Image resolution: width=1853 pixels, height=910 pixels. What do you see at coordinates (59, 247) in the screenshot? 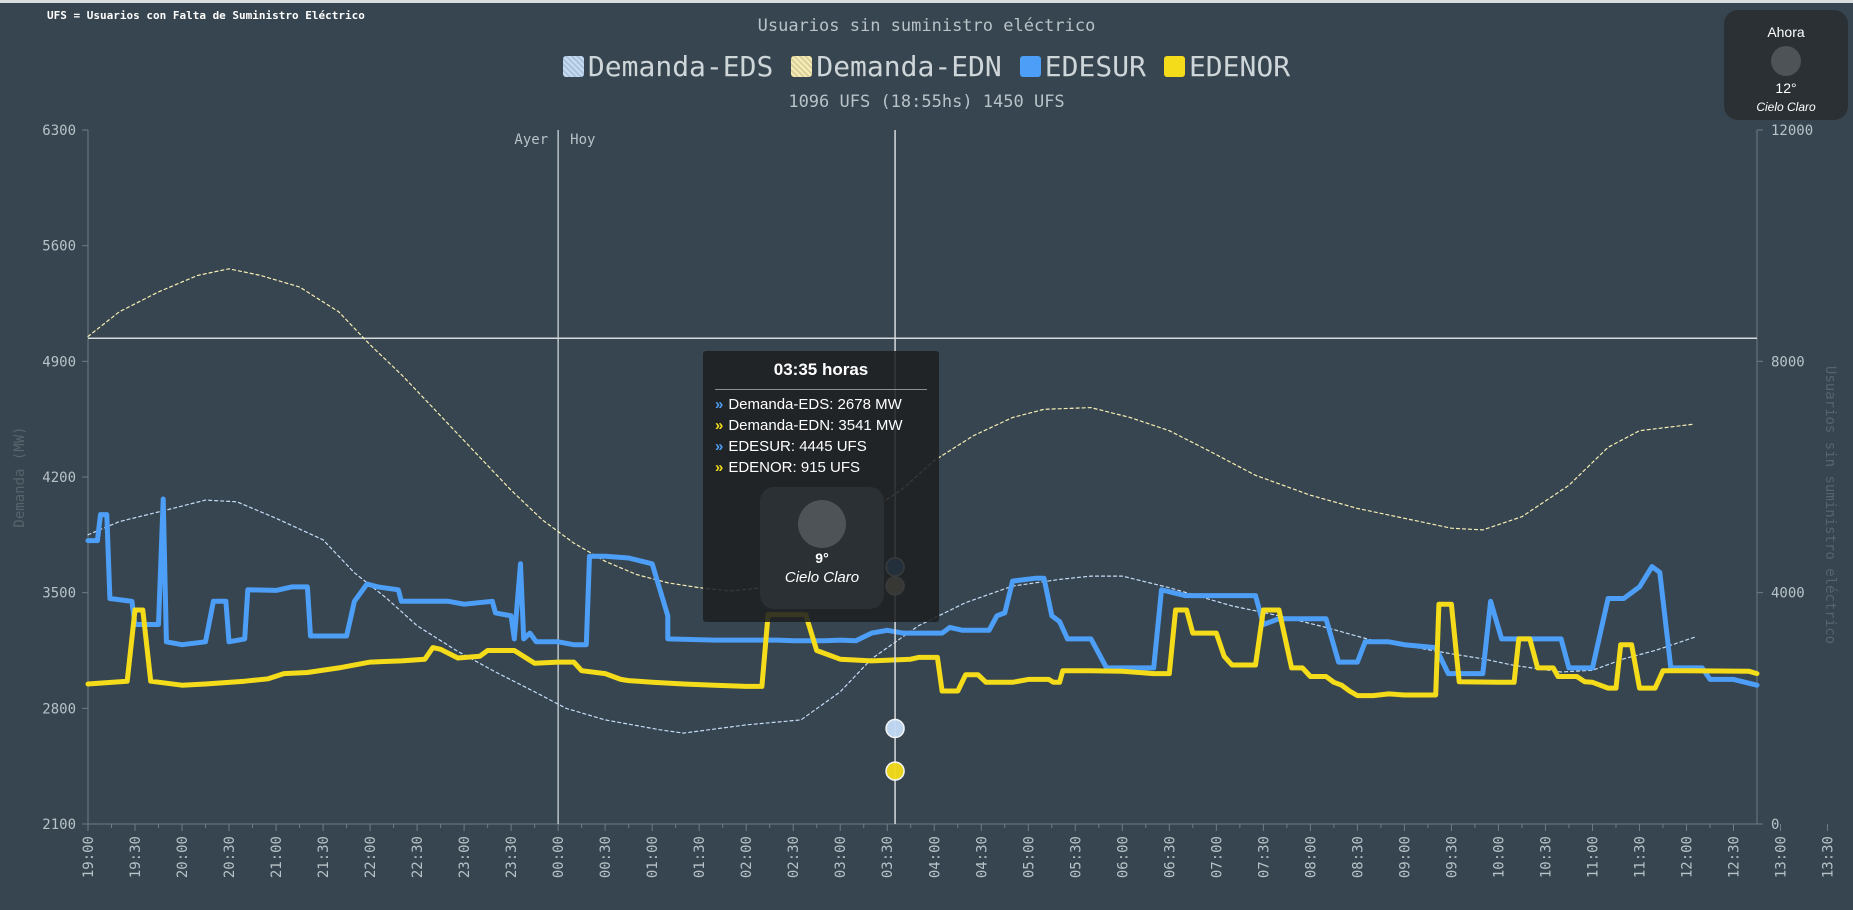
I see `y-tick-label: 5600` at bounding box center [59, 247].